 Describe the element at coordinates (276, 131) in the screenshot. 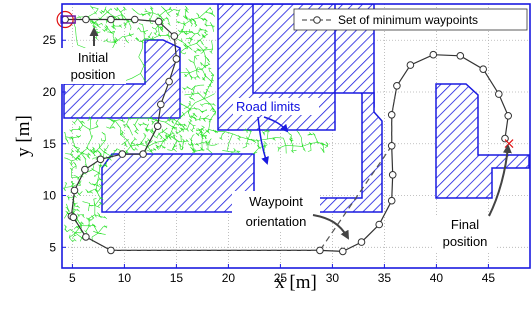

I see `annotation-road-limits: Road limits` at that location.